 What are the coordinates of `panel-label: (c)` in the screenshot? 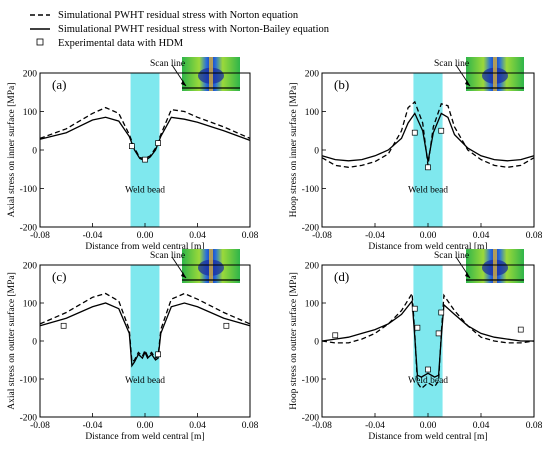 It's located at (59, 276).